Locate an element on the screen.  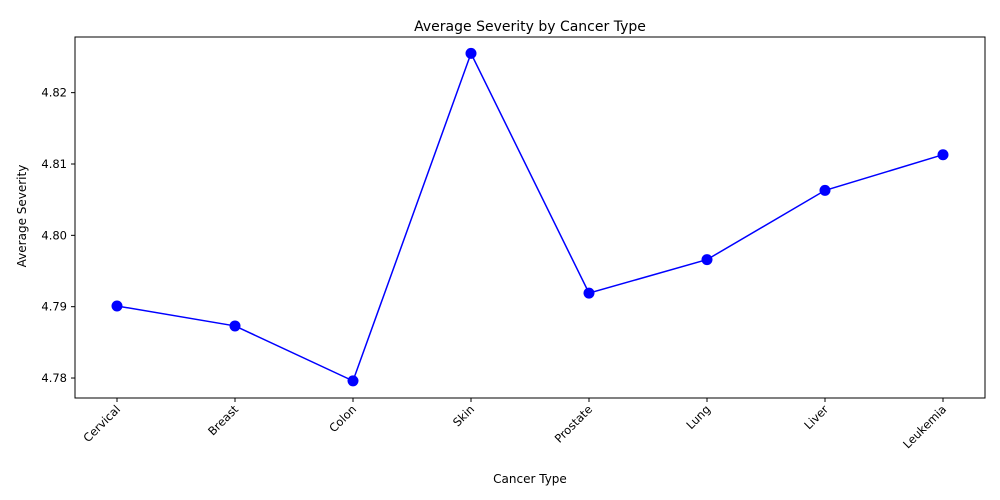
data-point-breast is located at coordinates (235, 326).